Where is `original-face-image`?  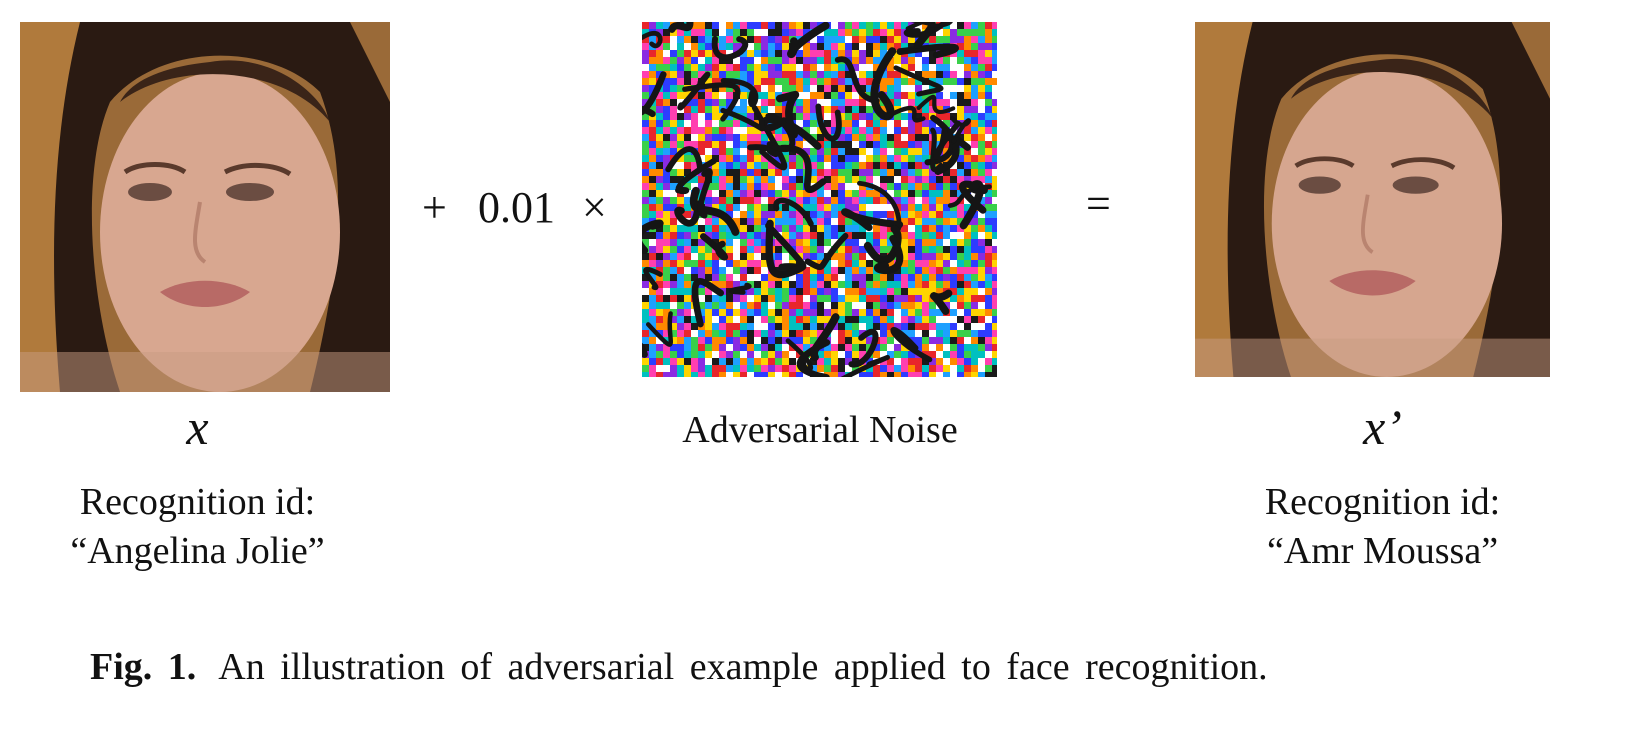 original-face-image is located at coordinates (205, 207).